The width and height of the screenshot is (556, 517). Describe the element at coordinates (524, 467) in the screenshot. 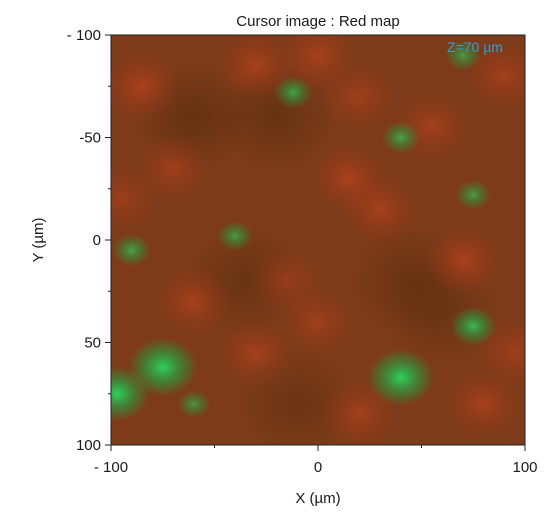

I see `x-tick-label: 100` at that location.